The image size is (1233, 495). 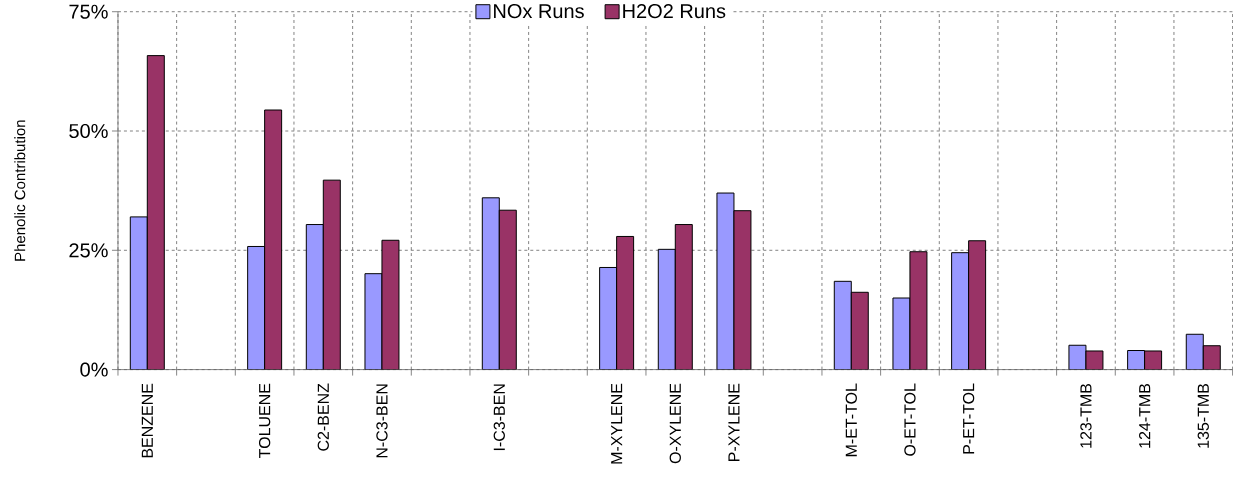 I want to click on y-axis-title: Phenolic Contribution, so click(x=20, y=190).